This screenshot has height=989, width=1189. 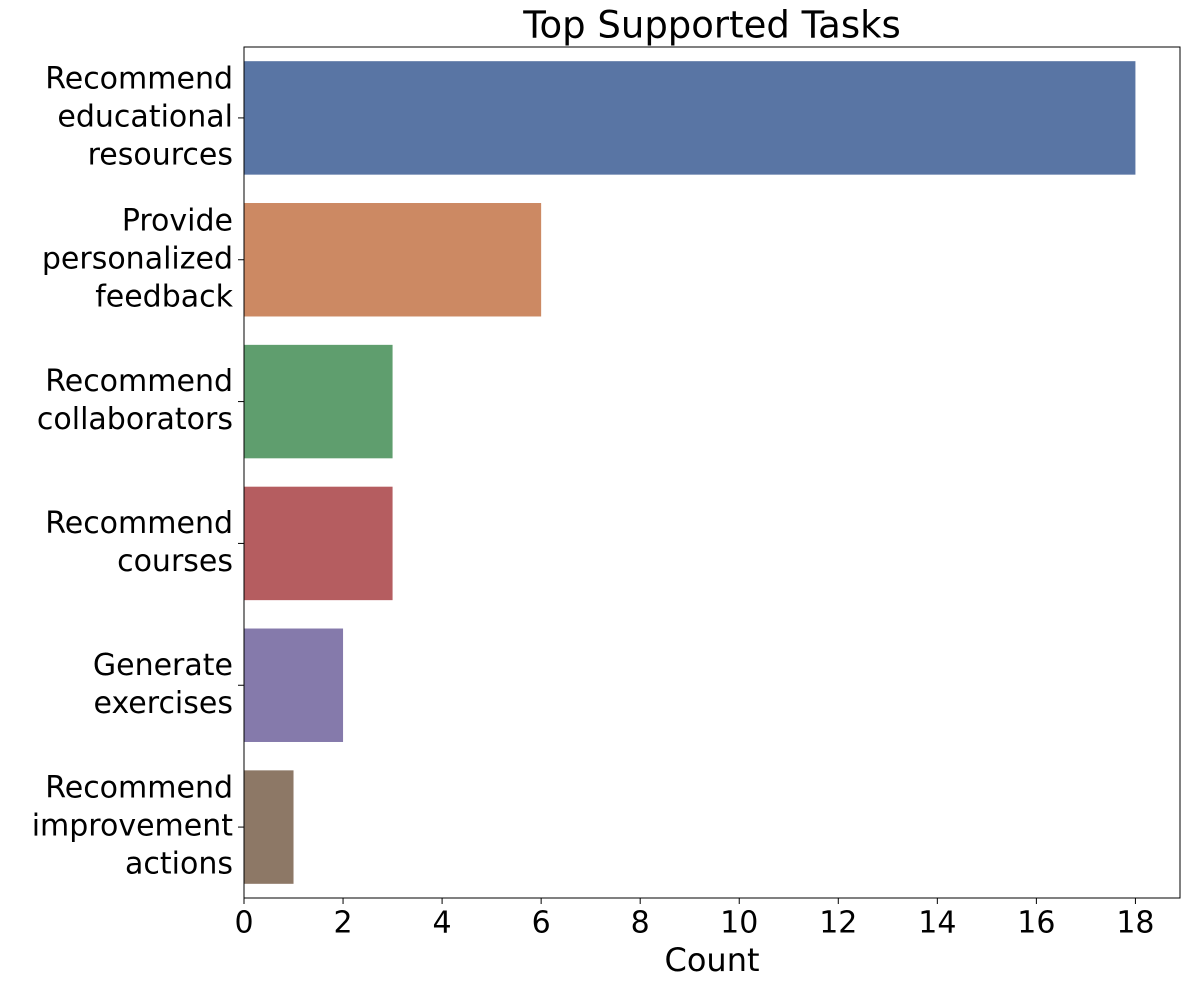 What do you see at coordinates (1036, 923) in the screenshot?
I see `x-tick-label: 16` at bounding box center [1036, 923].